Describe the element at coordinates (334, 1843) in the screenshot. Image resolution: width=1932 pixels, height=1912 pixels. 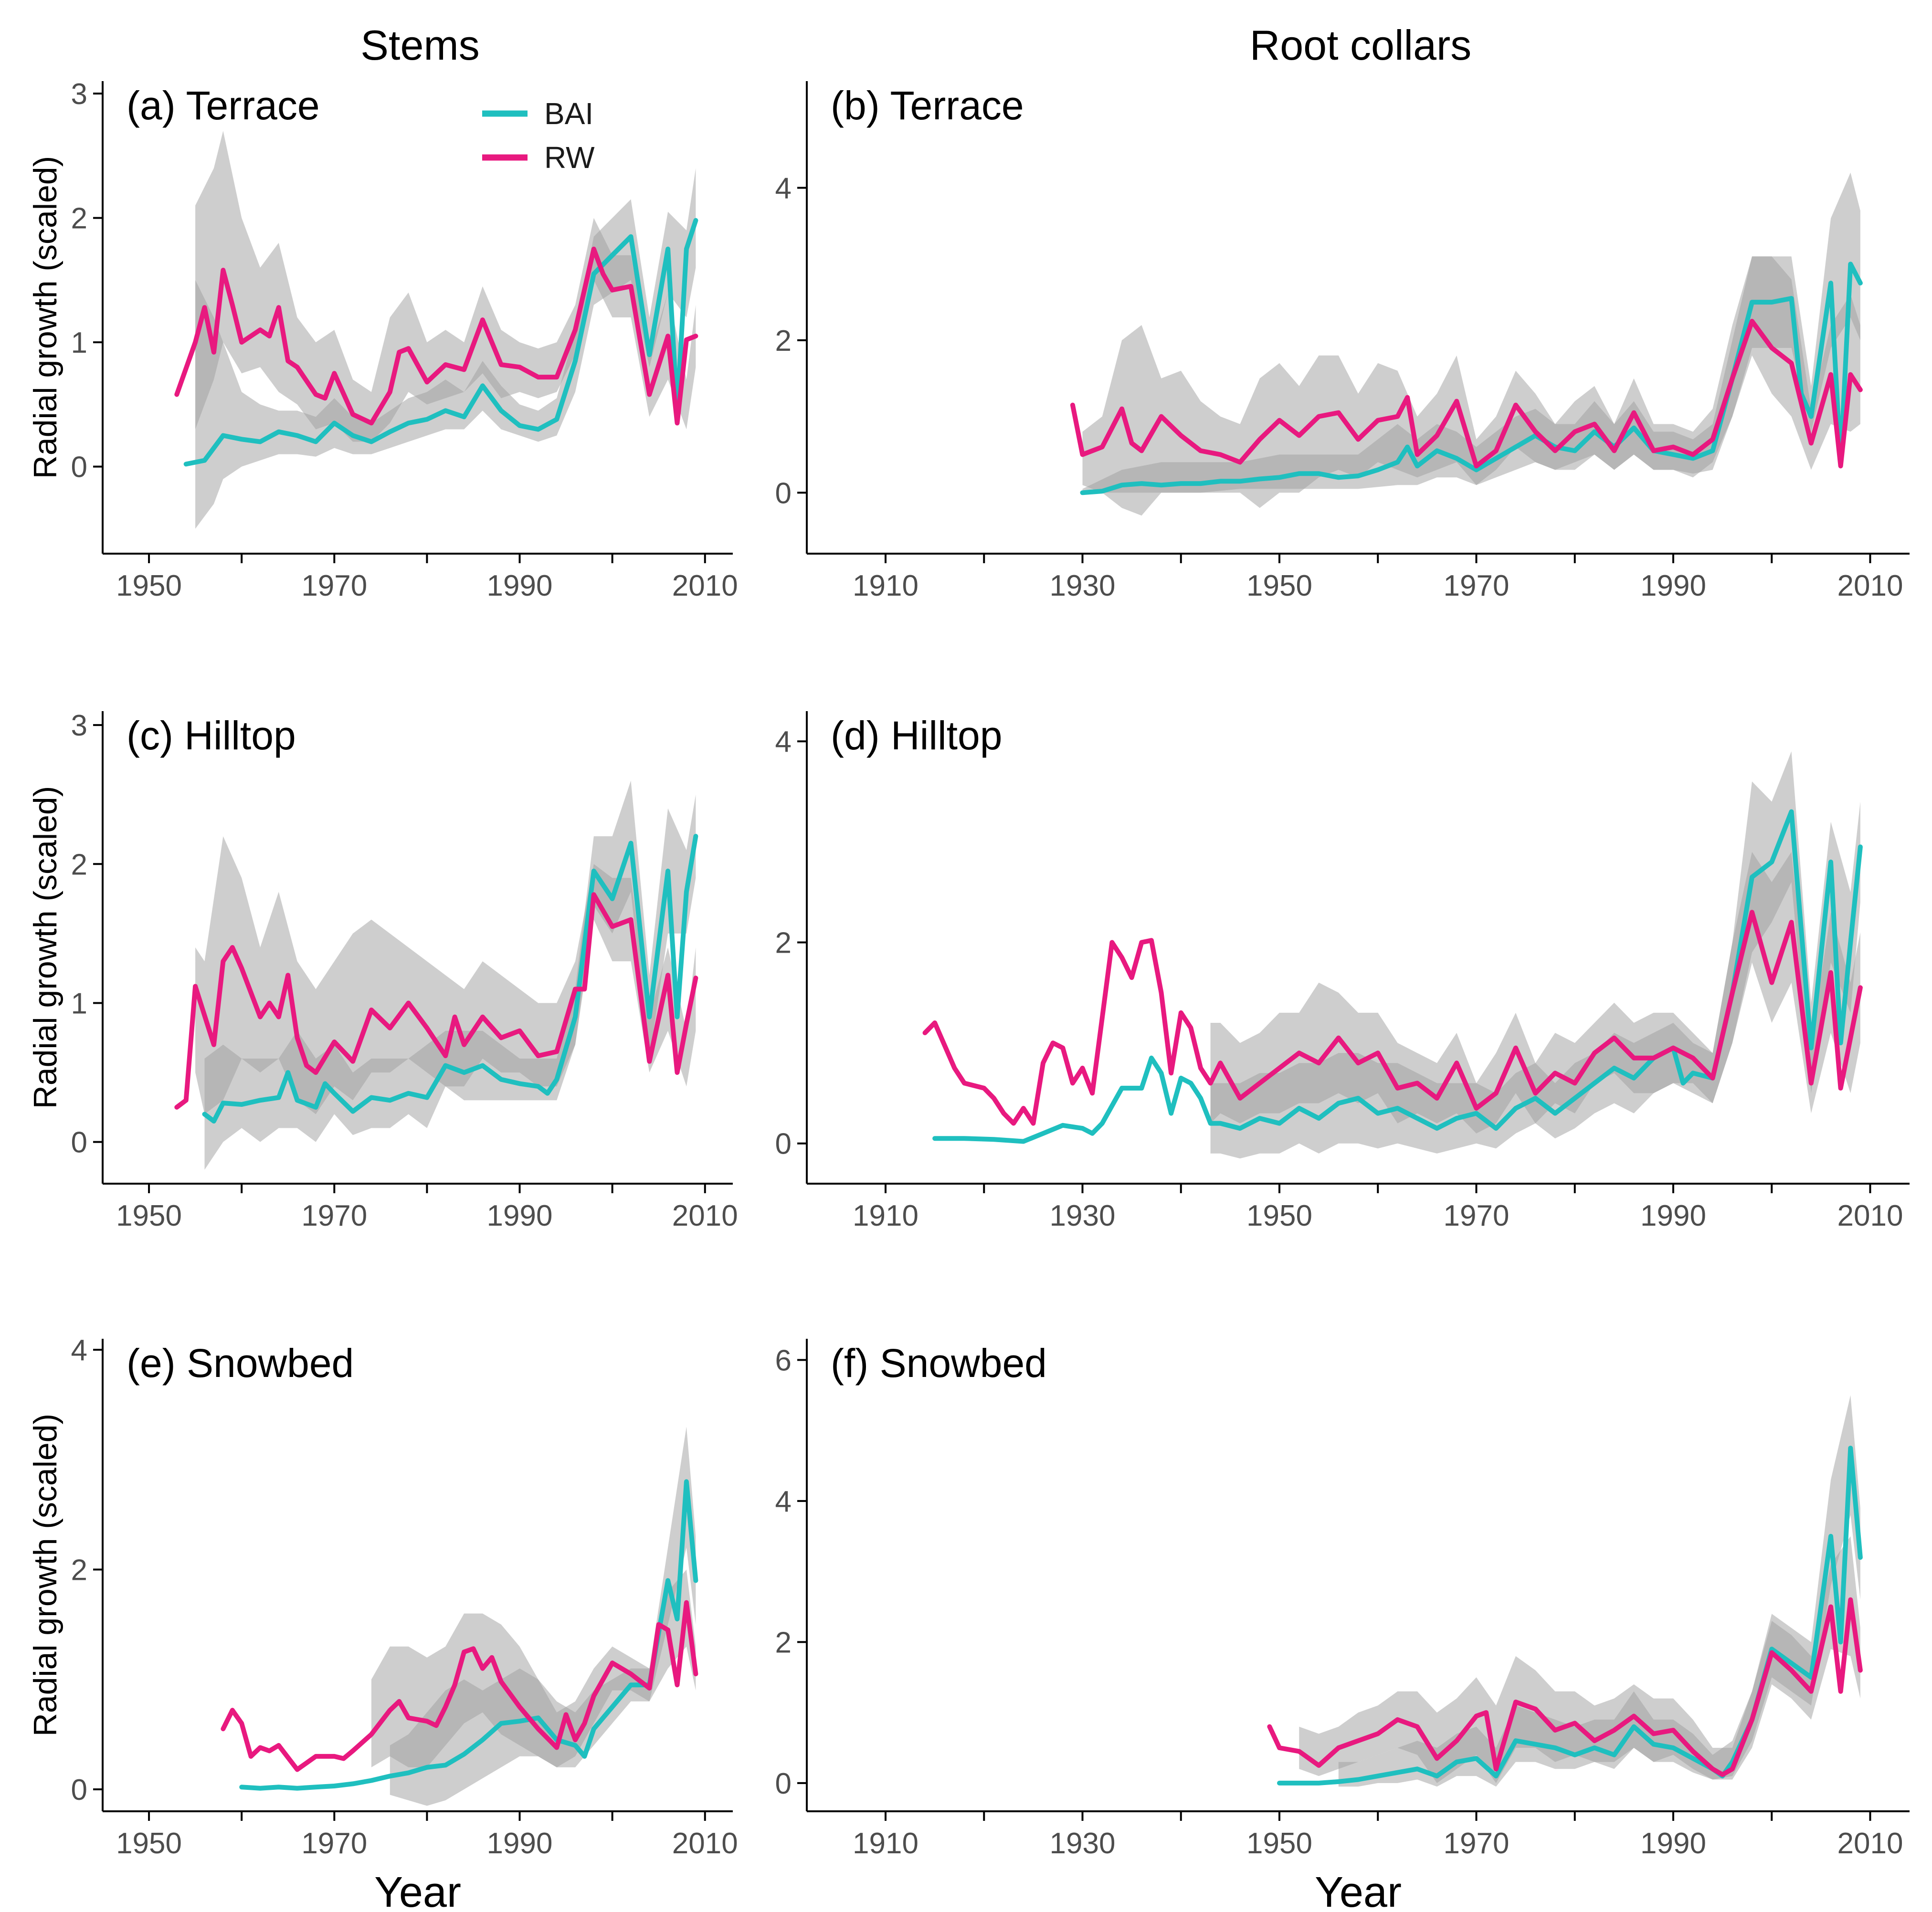
I see `x-tick-label-e: 1970` at that location.